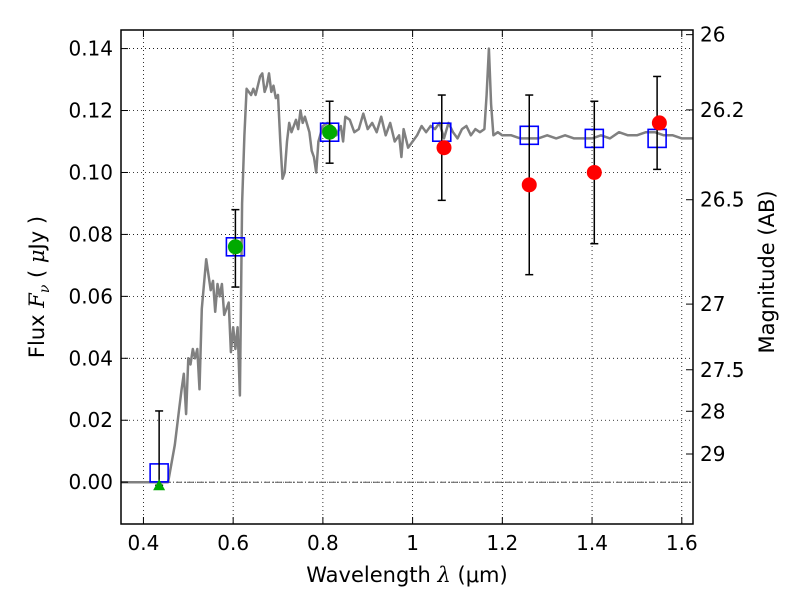  Describe the element at coordinates (90, 420) in the screenshot. I see `y-tick-label: 0.02` at that location.